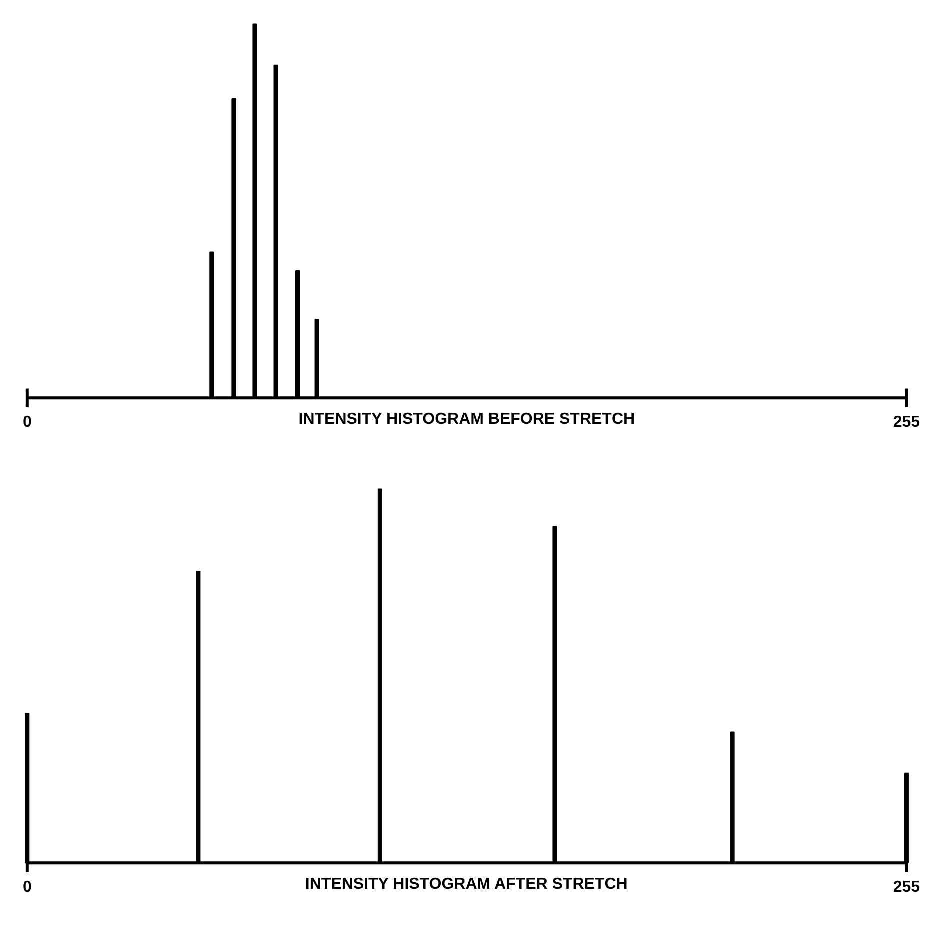 The width and height of the screenshot is (950, 943). Describe the element at coordinates (466, 885) in the screenshot. I see `x-axis-title: INTENSITY HISTOGRAM AFTER STRETCH` at that location.